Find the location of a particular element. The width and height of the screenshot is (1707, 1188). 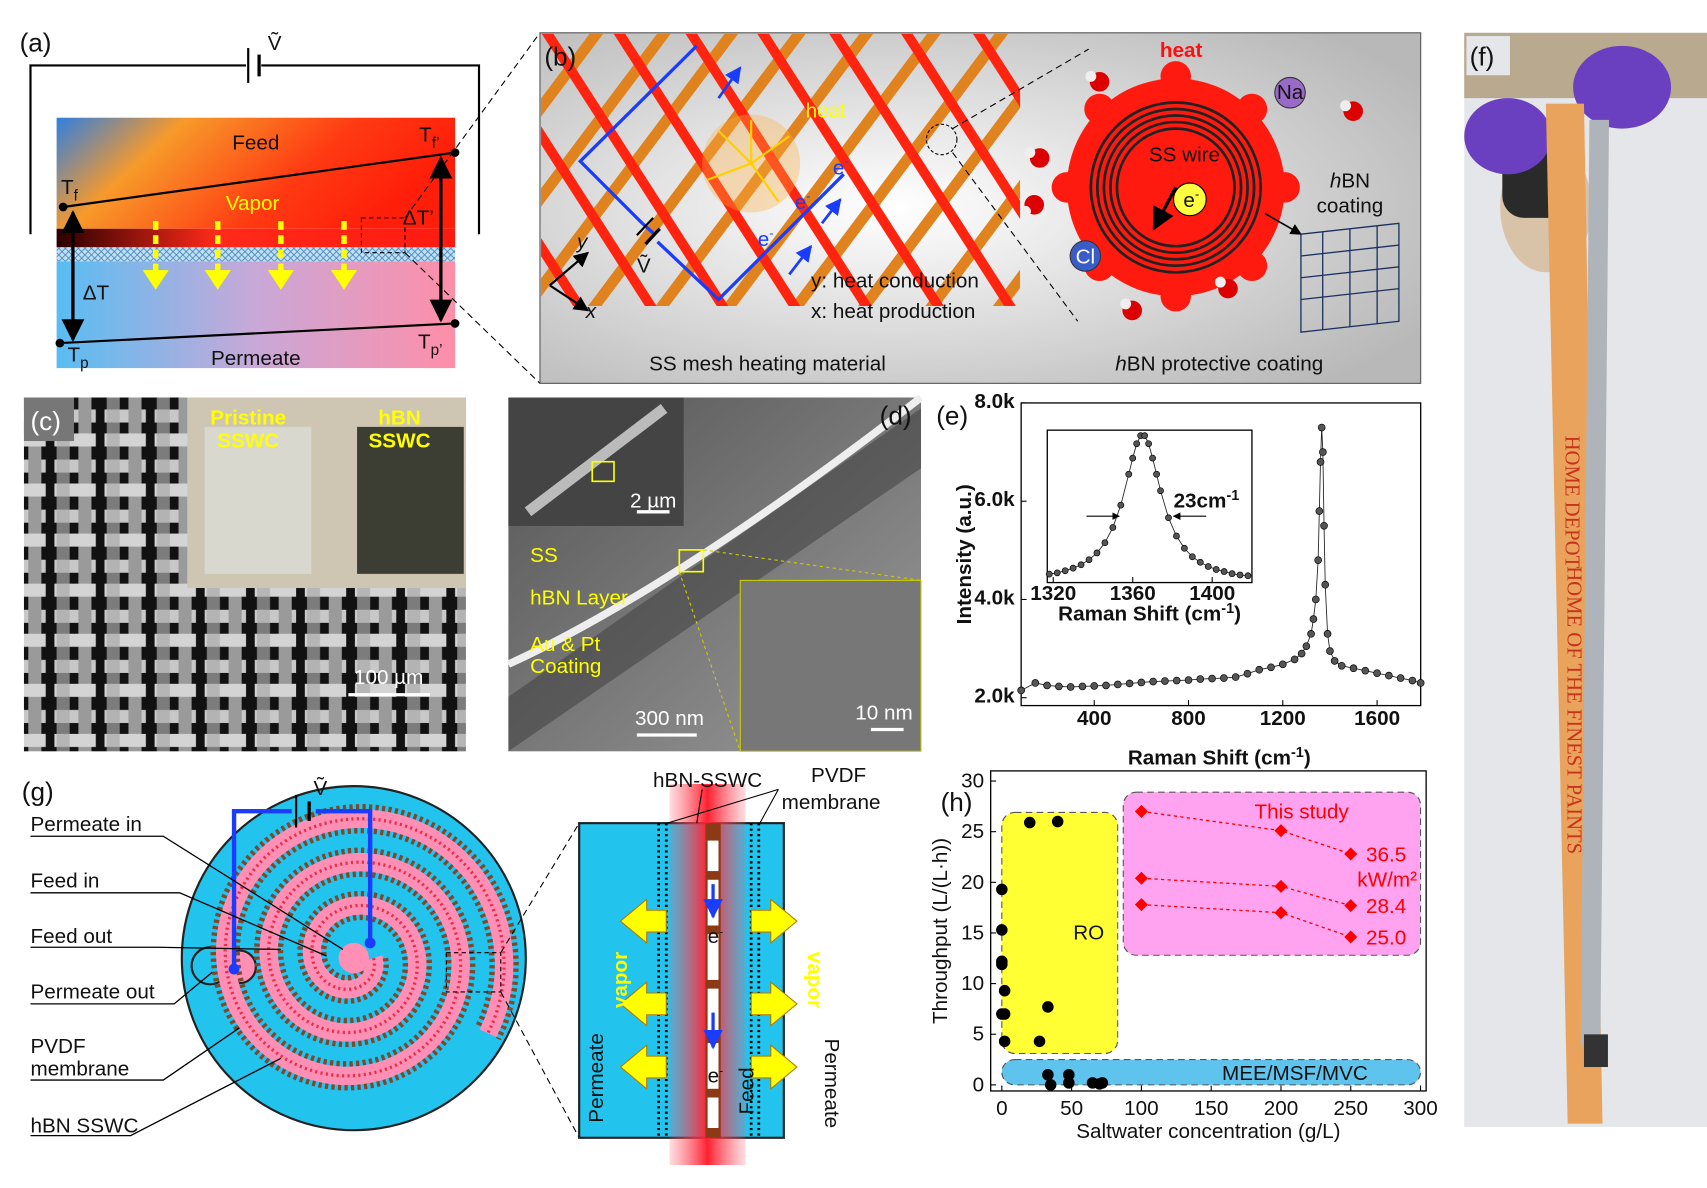

pristine: SSWC is located at coordinates (248, 441).